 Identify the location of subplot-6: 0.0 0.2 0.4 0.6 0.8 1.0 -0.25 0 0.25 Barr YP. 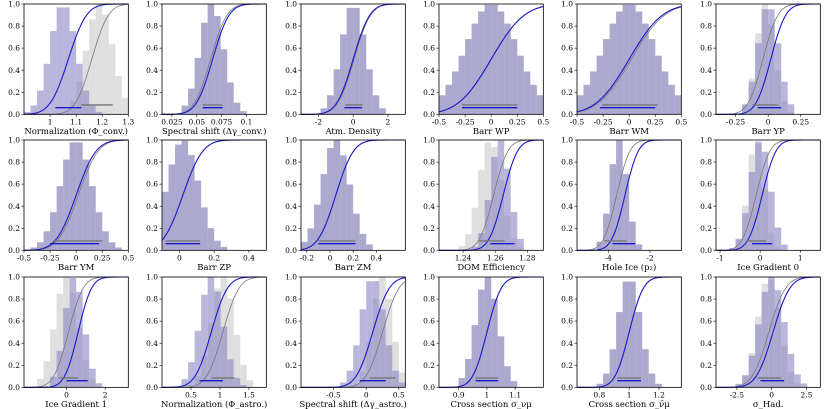
(760, 68).